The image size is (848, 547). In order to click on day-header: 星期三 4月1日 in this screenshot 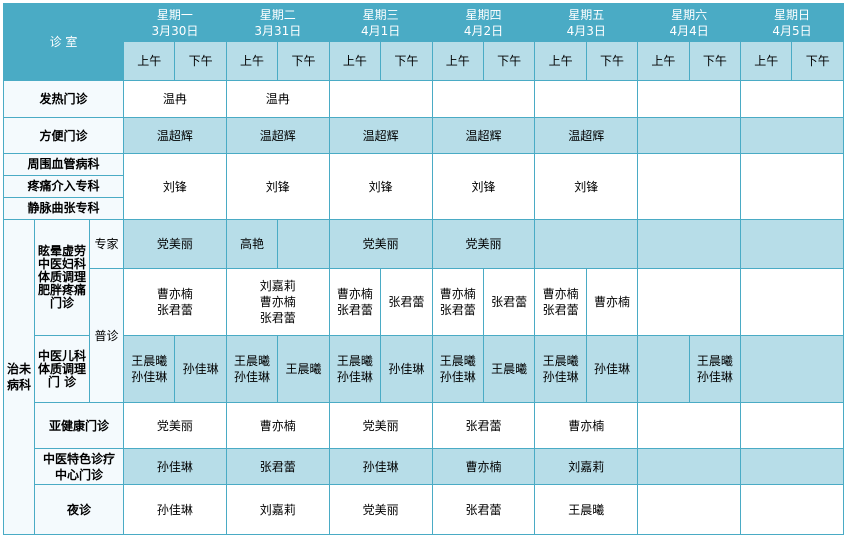, I will do `click(380, 22)`.